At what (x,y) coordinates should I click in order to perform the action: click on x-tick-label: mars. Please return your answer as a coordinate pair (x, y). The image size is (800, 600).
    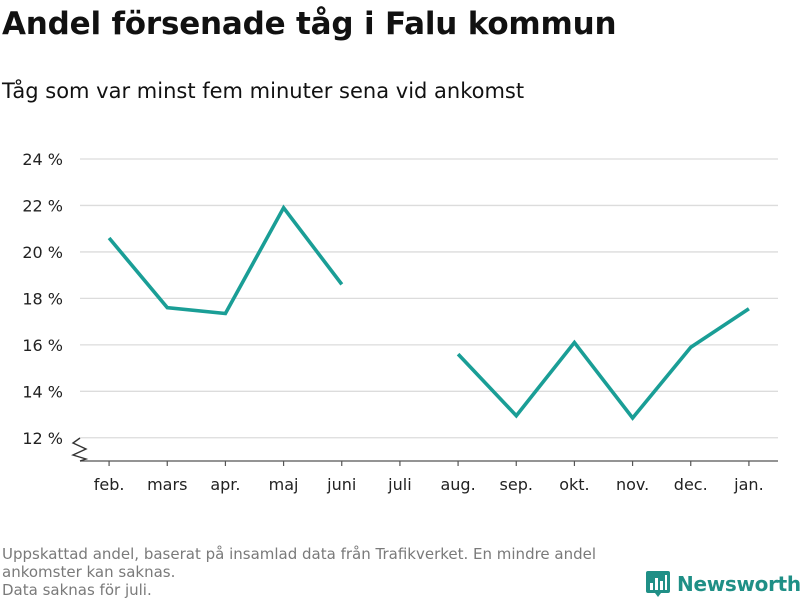
    Looking at the image, I should click on (167, 484).